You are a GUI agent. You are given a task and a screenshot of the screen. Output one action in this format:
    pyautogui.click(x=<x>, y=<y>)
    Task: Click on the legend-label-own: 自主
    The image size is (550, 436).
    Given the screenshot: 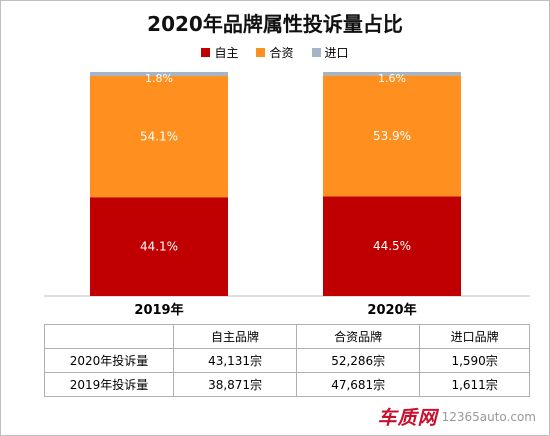 What is the action you would take?
    pyautogui.click(x=226, y=53)
    